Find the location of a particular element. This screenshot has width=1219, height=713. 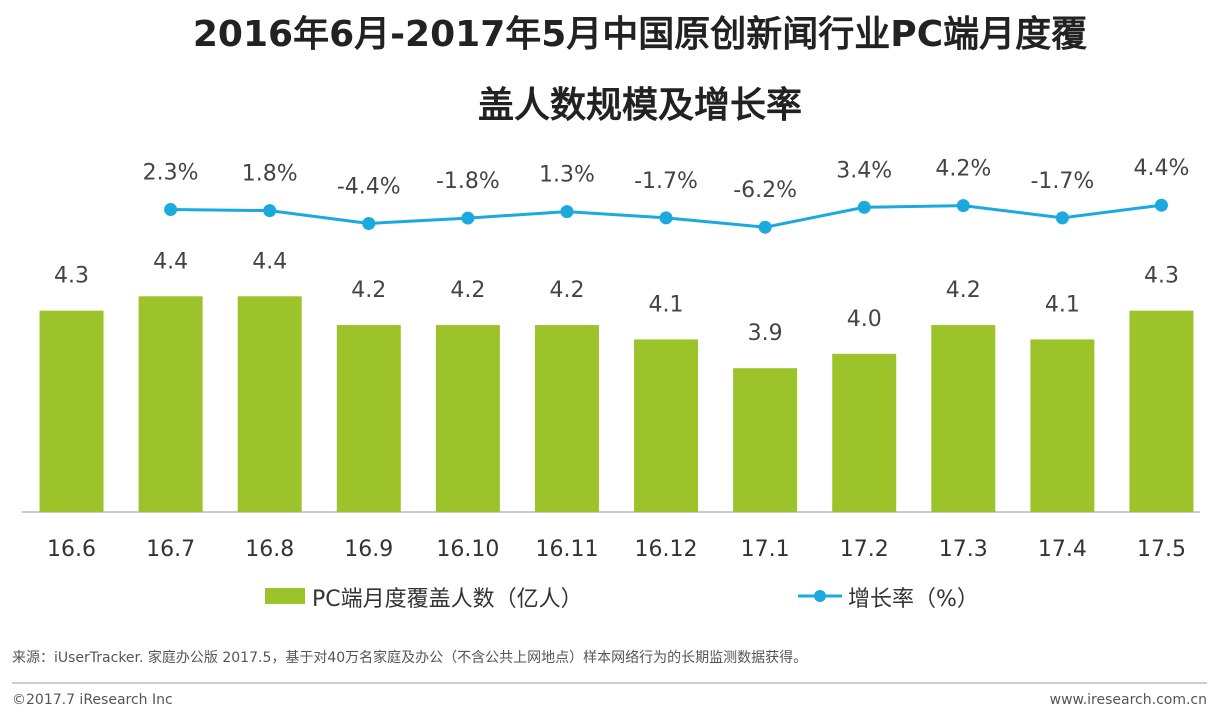

data-label: 4.4% is located at coordinates (1162, 168).